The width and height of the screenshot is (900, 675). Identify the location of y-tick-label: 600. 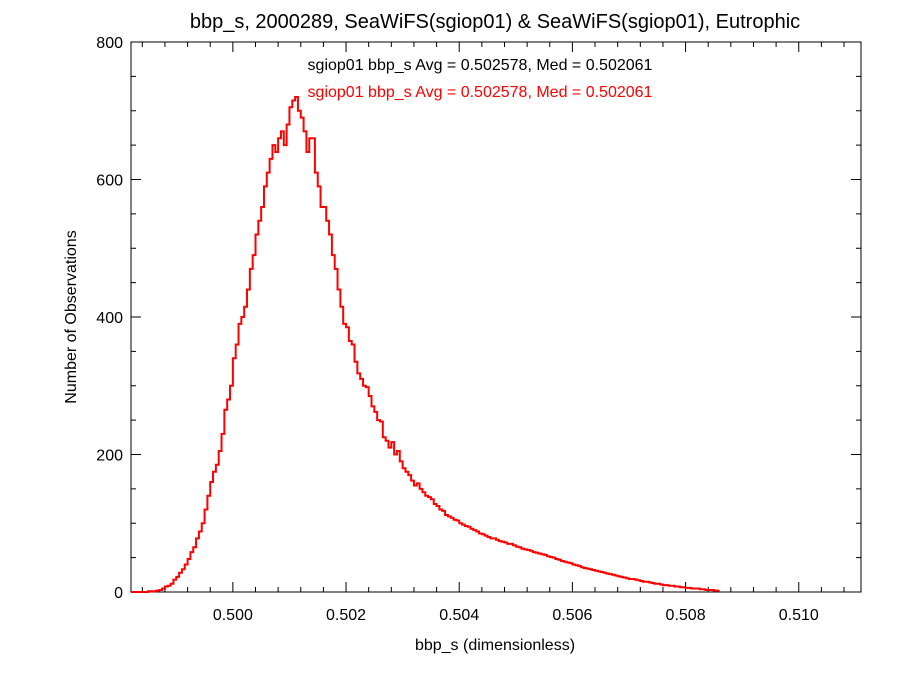
(109, 181).